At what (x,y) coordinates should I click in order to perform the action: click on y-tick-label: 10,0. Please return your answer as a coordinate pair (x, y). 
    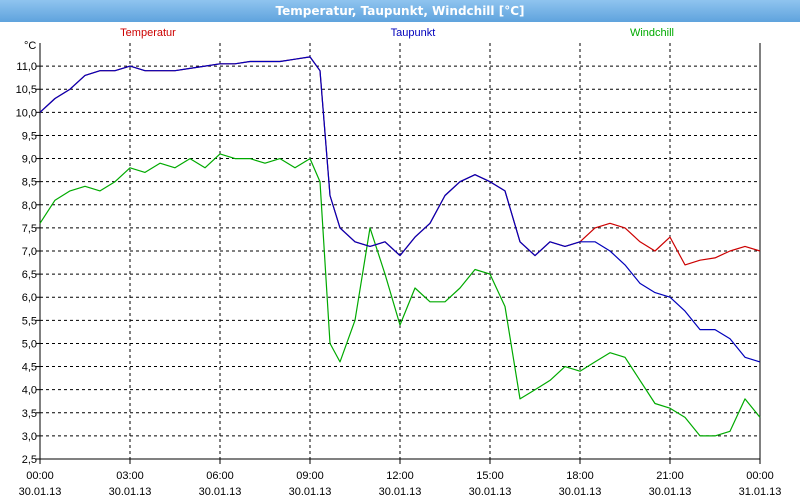
    Looking at the image, I should click on (26, 113).